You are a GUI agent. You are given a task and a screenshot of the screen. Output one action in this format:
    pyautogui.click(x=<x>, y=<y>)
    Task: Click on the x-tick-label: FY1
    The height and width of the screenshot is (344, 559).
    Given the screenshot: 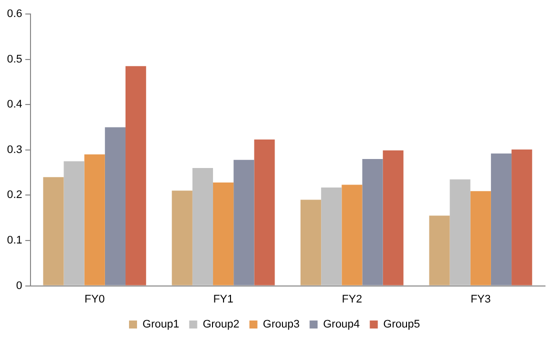 What is the action you would take?
    pyautogui.click(x=223, y=299)
    